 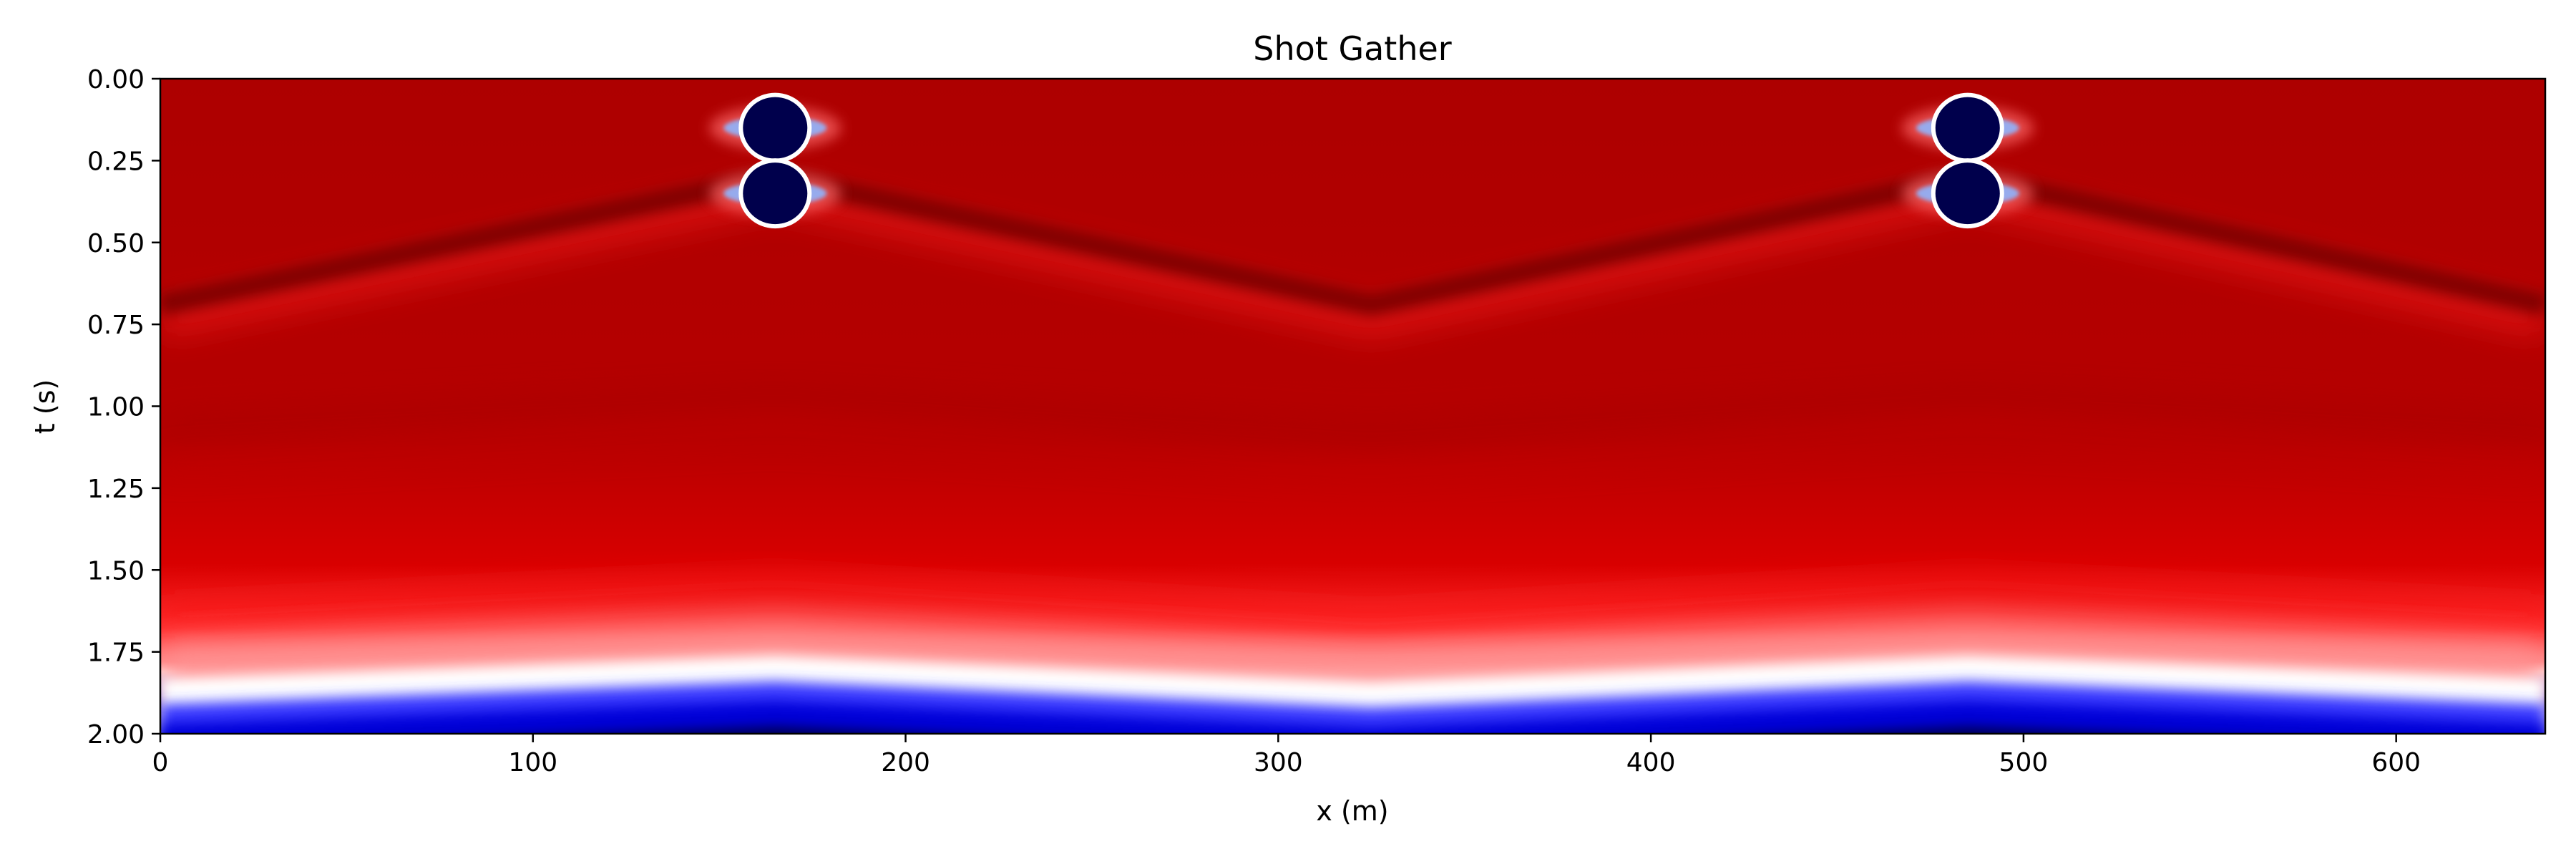 What do you see at coordinates (45, 406) in the screenshot?
I see `y-axis-label: t (s)` at bounding box center [45, 406].